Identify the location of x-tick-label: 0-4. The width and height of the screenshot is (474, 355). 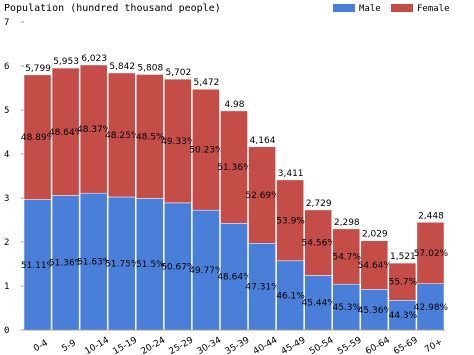
(41, 346).